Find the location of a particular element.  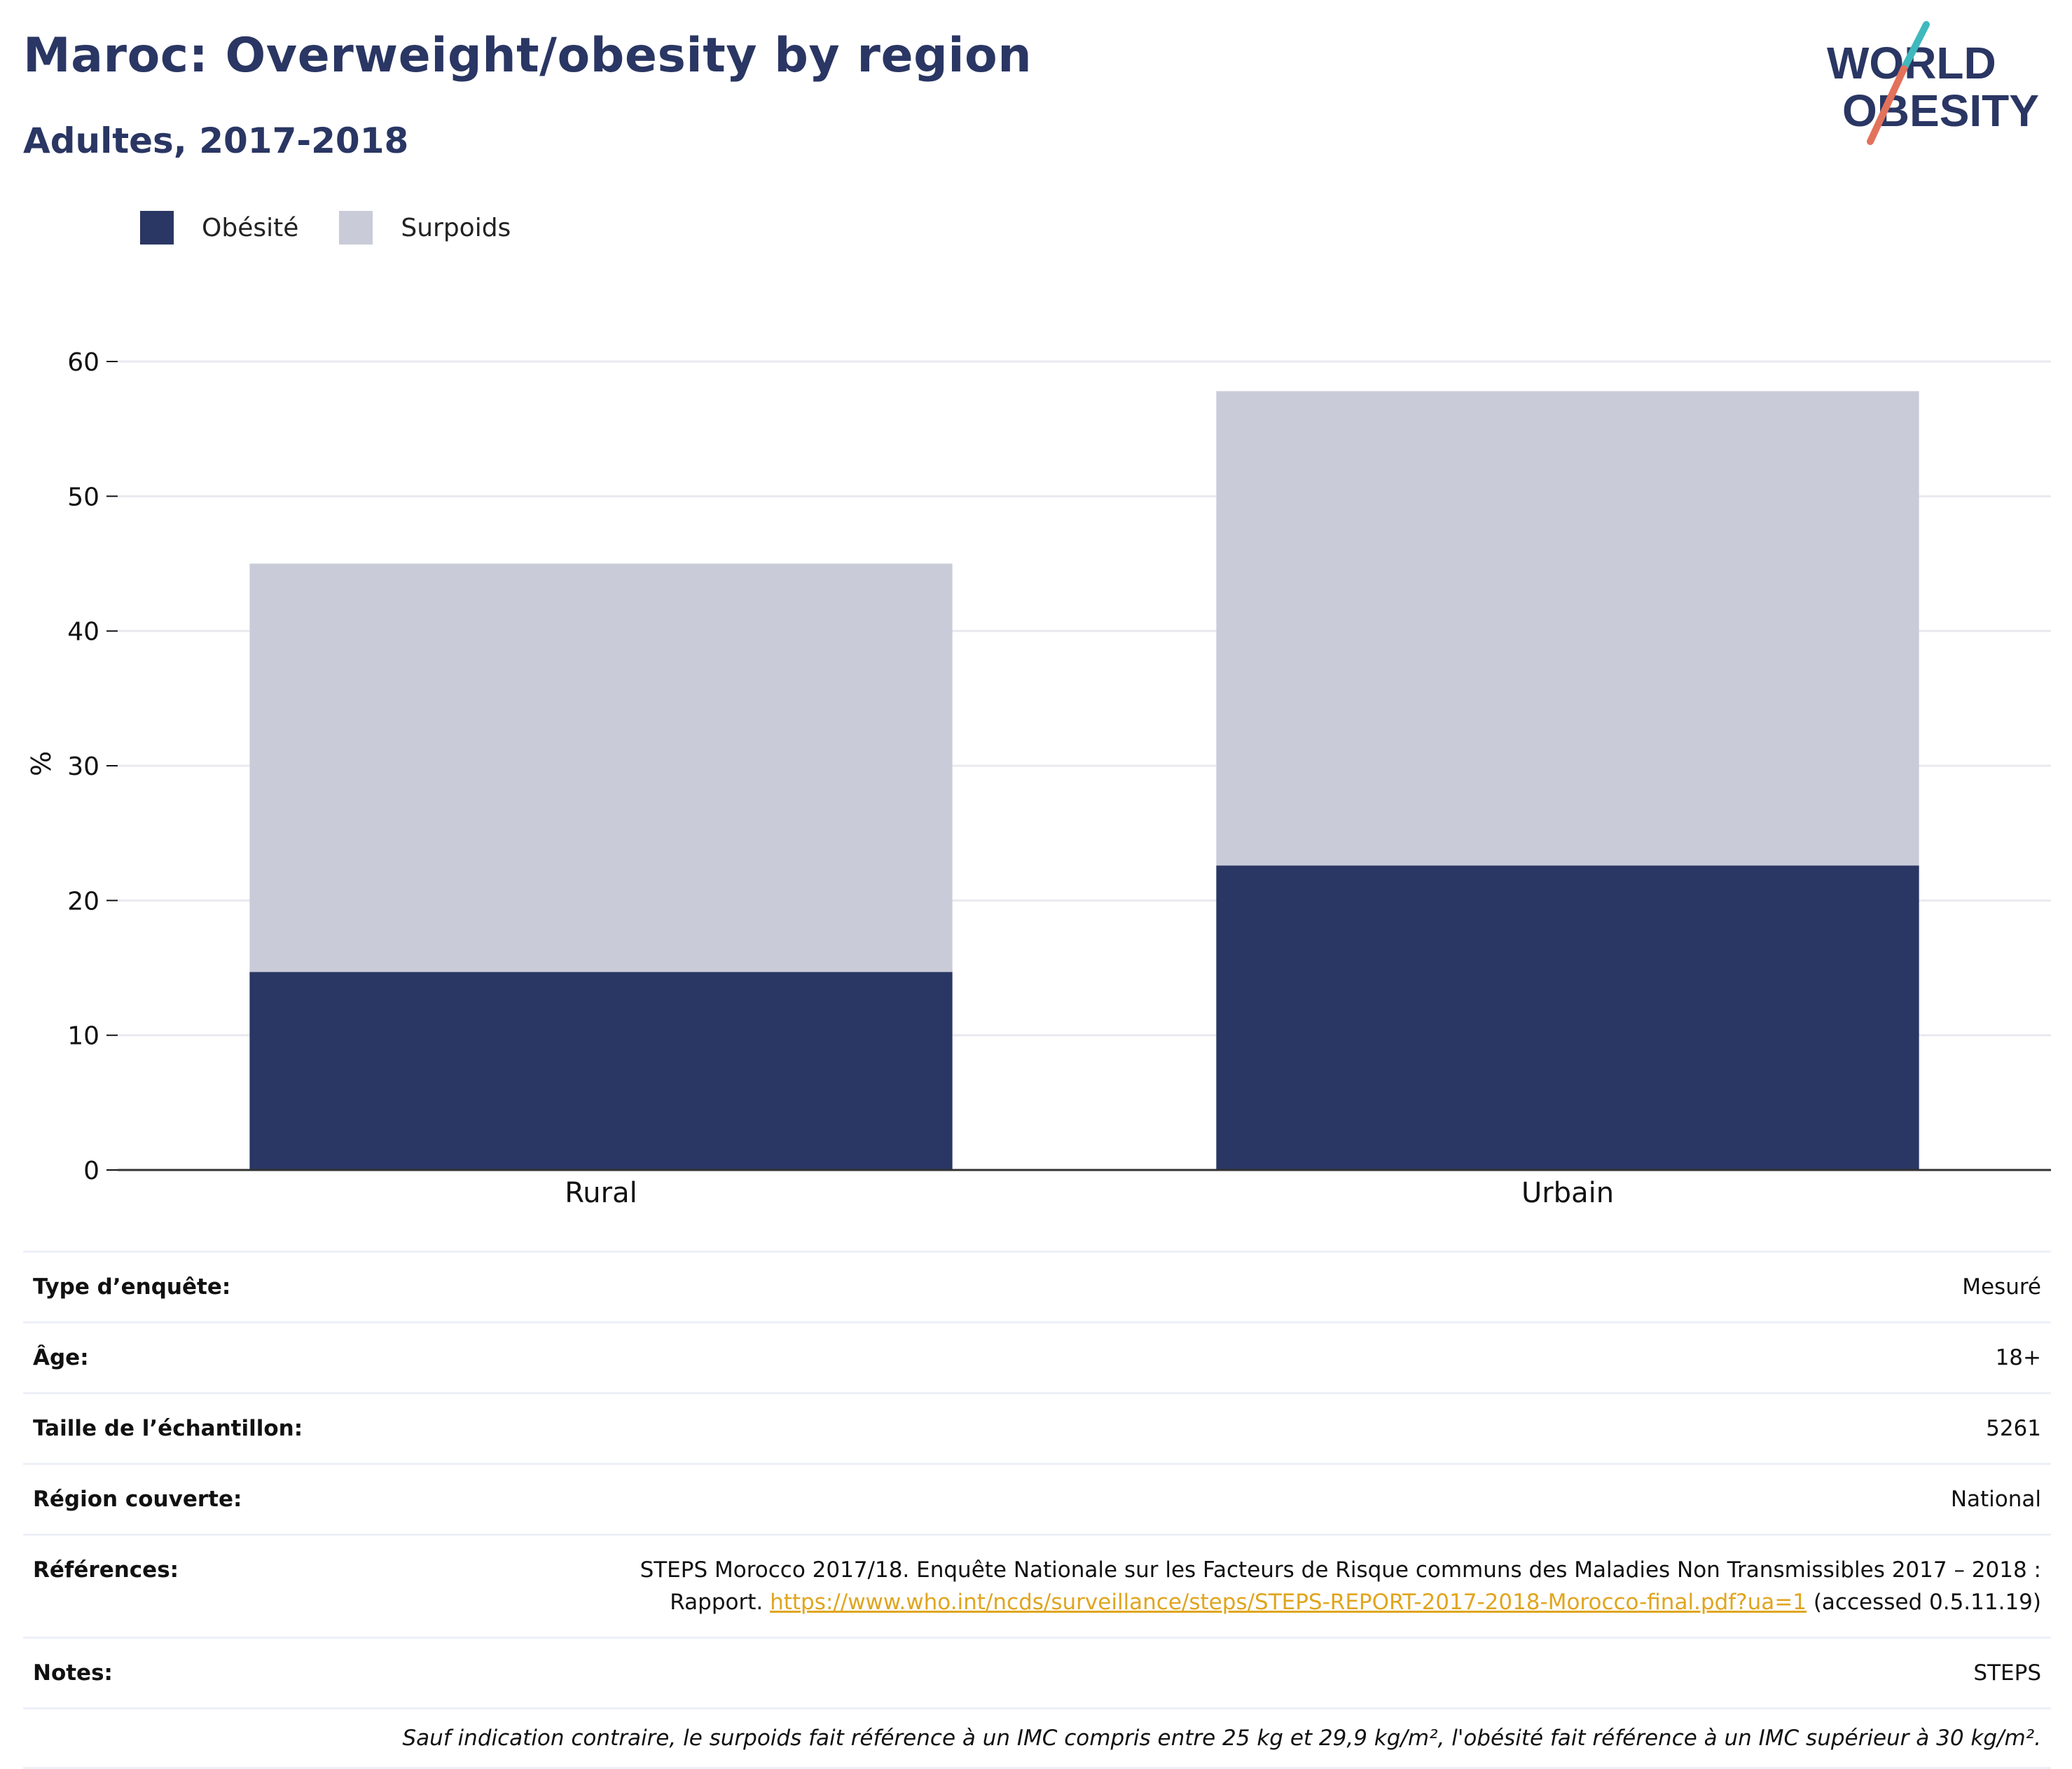

legend-item-surpoids: Surpoids is located at coordinates (425, 228).